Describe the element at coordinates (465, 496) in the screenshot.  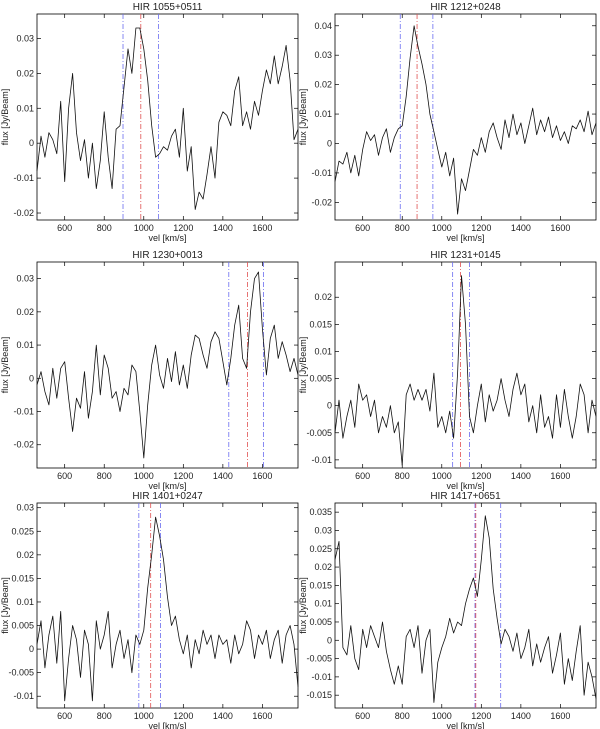
I see `chart-title: HIR 1417+0651` at that location.